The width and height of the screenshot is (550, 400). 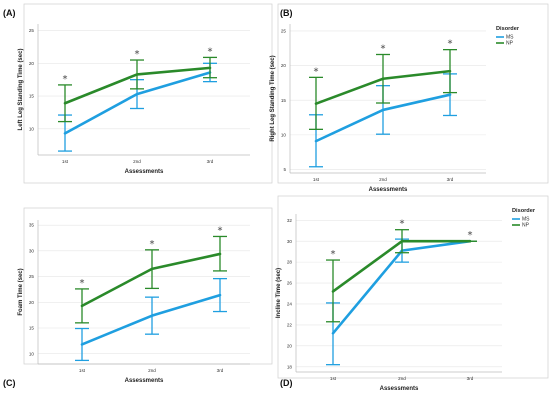 I want to click on panel-label: (B), so click(x=286, y=13).